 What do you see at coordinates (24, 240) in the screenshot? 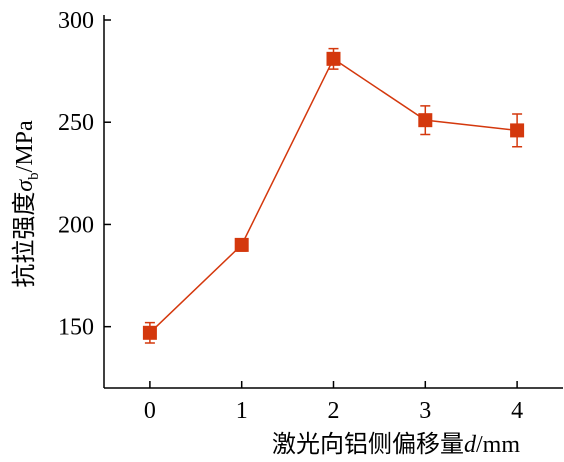
I see `y-label-text: 抗拉强度` at bounding box center [24, 240].